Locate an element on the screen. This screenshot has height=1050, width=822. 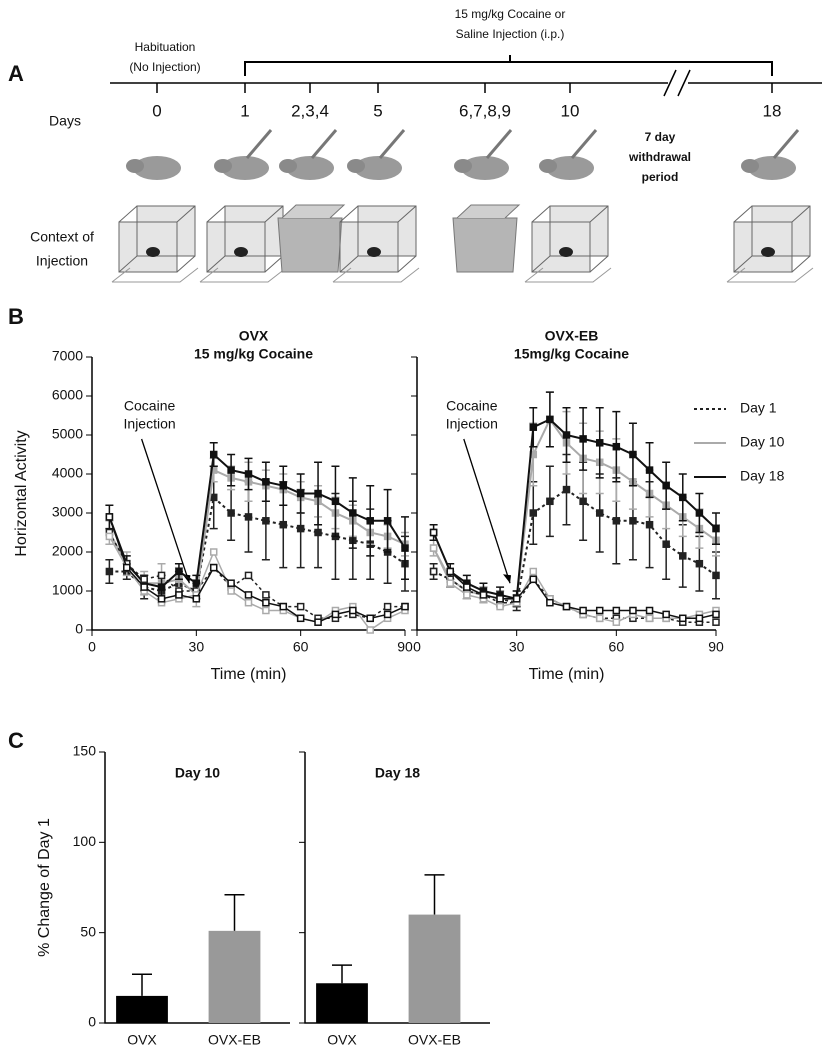
x-tick-label: 30 is located at coordinates (517, 647).